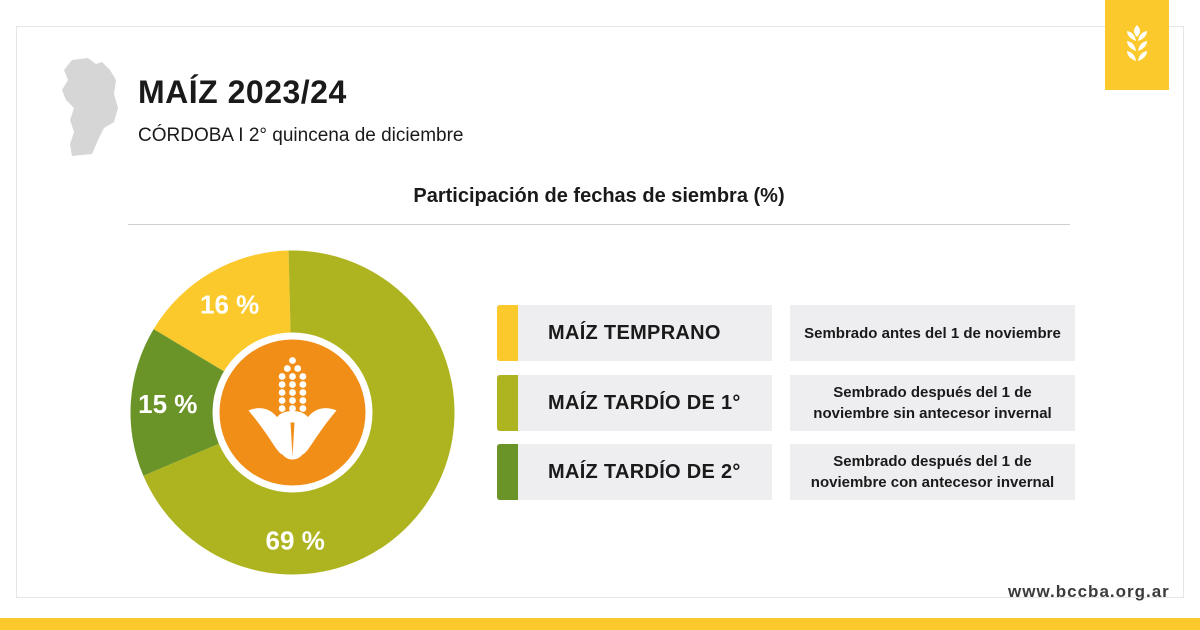 The height and width of the screenshot is (630, 1200). Describe the element at coordinates (644, 471) in the screenshot. I see `legend-label: MAÍZ TARDÍO DE 2°` at that location.